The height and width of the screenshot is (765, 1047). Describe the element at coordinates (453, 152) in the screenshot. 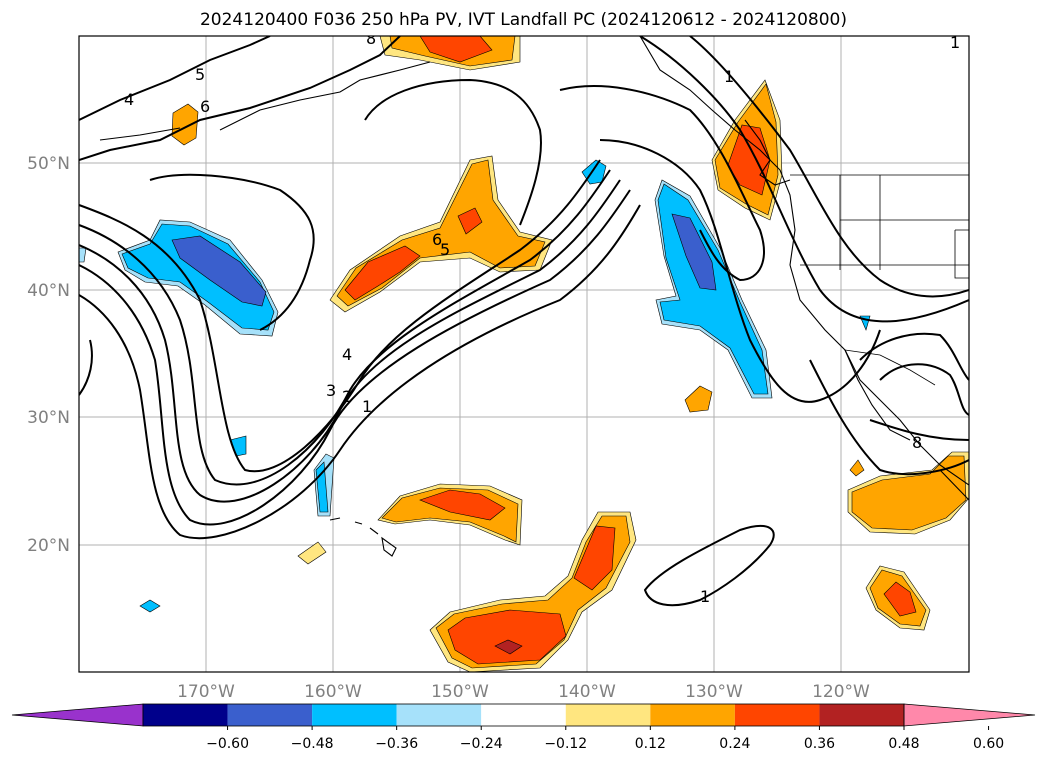

I see `contour-line-i` at that location.